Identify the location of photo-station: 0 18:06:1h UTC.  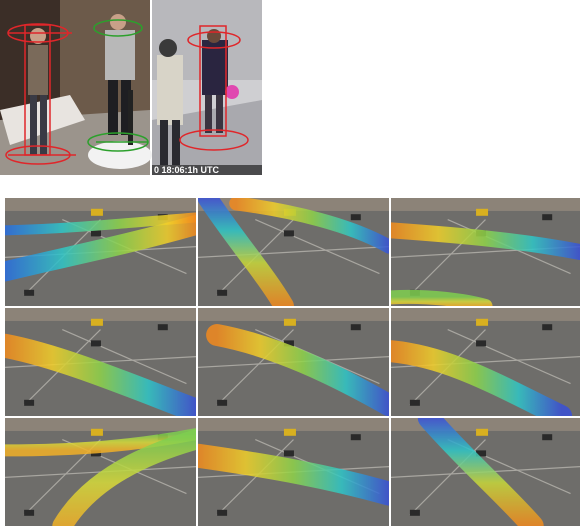
(207, 87).